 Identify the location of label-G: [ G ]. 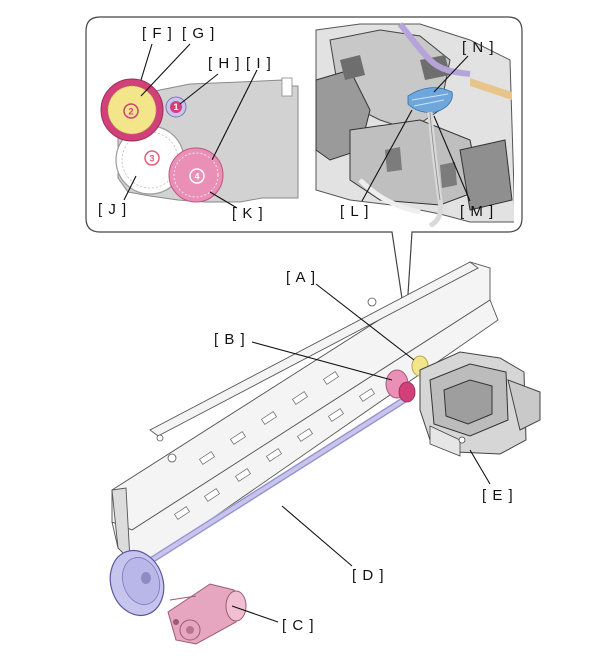
(198, 33).